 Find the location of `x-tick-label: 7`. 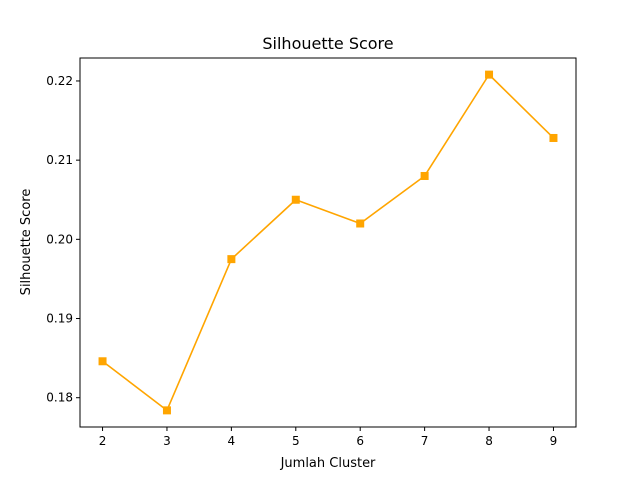

x-tick-label: 7 is located at coordinates (425, 441).